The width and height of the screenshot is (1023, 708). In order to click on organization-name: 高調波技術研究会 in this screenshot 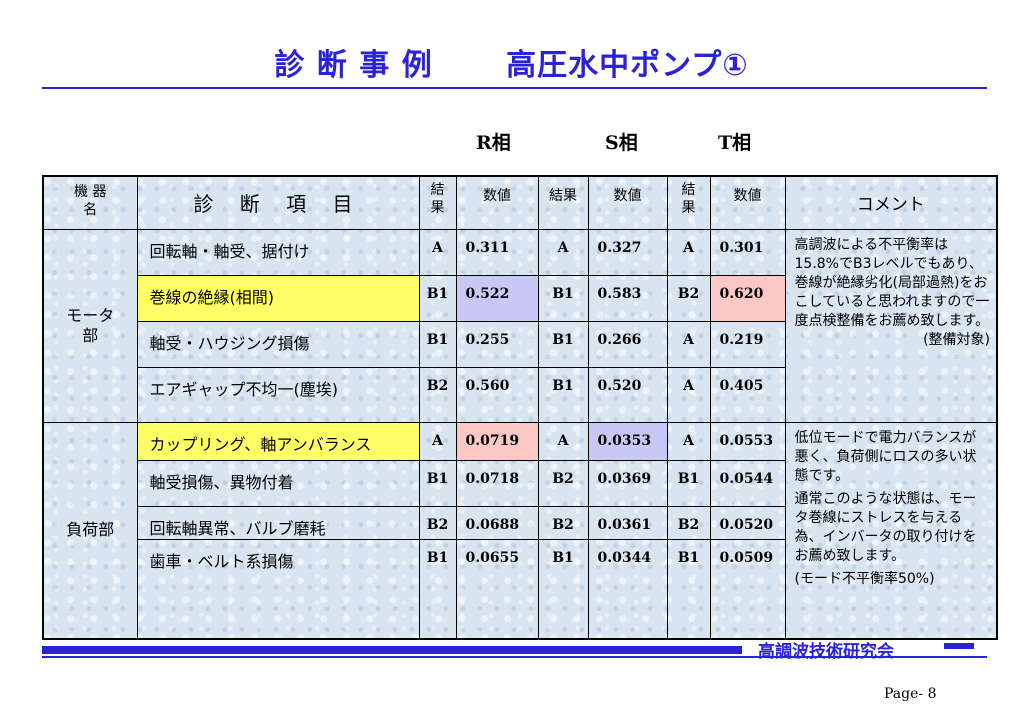, I will do `click(826, 652)`.